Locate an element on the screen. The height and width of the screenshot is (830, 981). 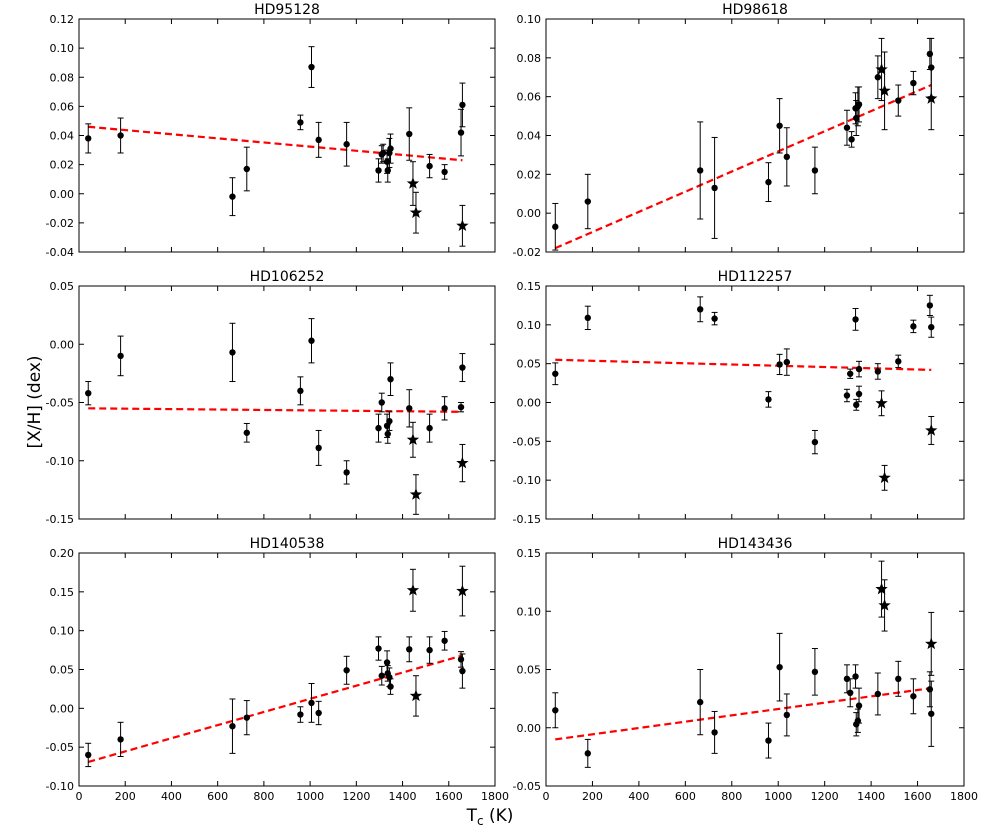
panel-title: HD98618 is located at coordinates (755, 10).